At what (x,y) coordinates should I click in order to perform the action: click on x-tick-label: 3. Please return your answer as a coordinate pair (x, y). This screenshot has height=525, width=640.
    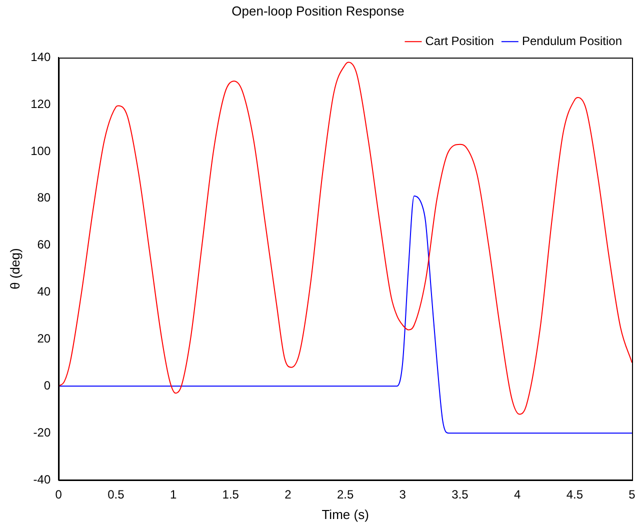
    Looking at the image, I should click on (402, 495).